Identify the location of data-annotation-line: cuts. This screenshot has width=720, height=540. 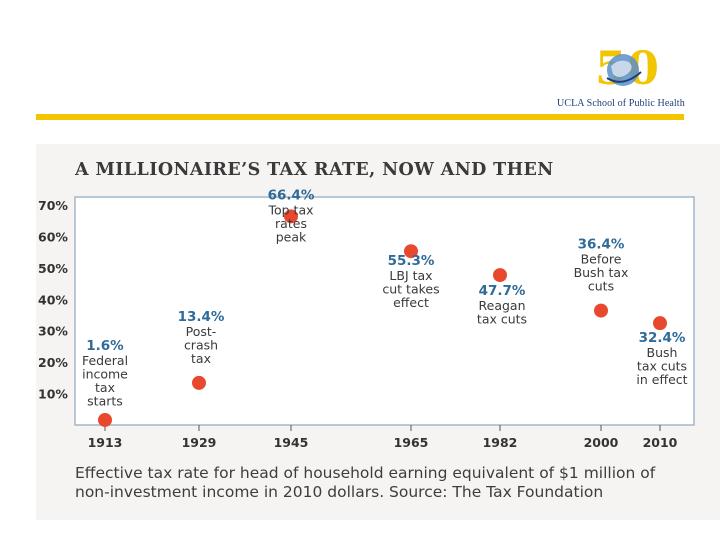
(601, 286).